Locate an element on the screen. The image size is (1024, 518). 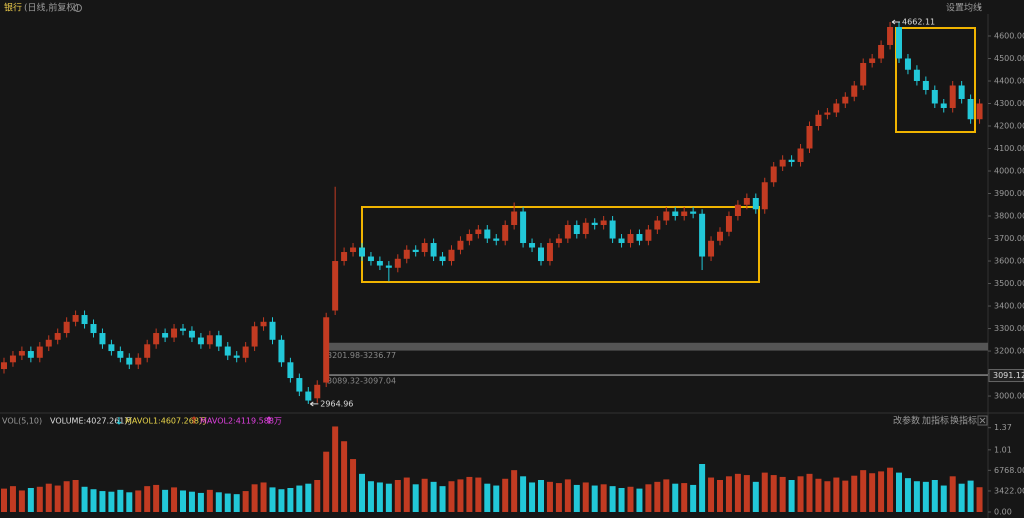
highlight-box is located at coordinates (935, 80).